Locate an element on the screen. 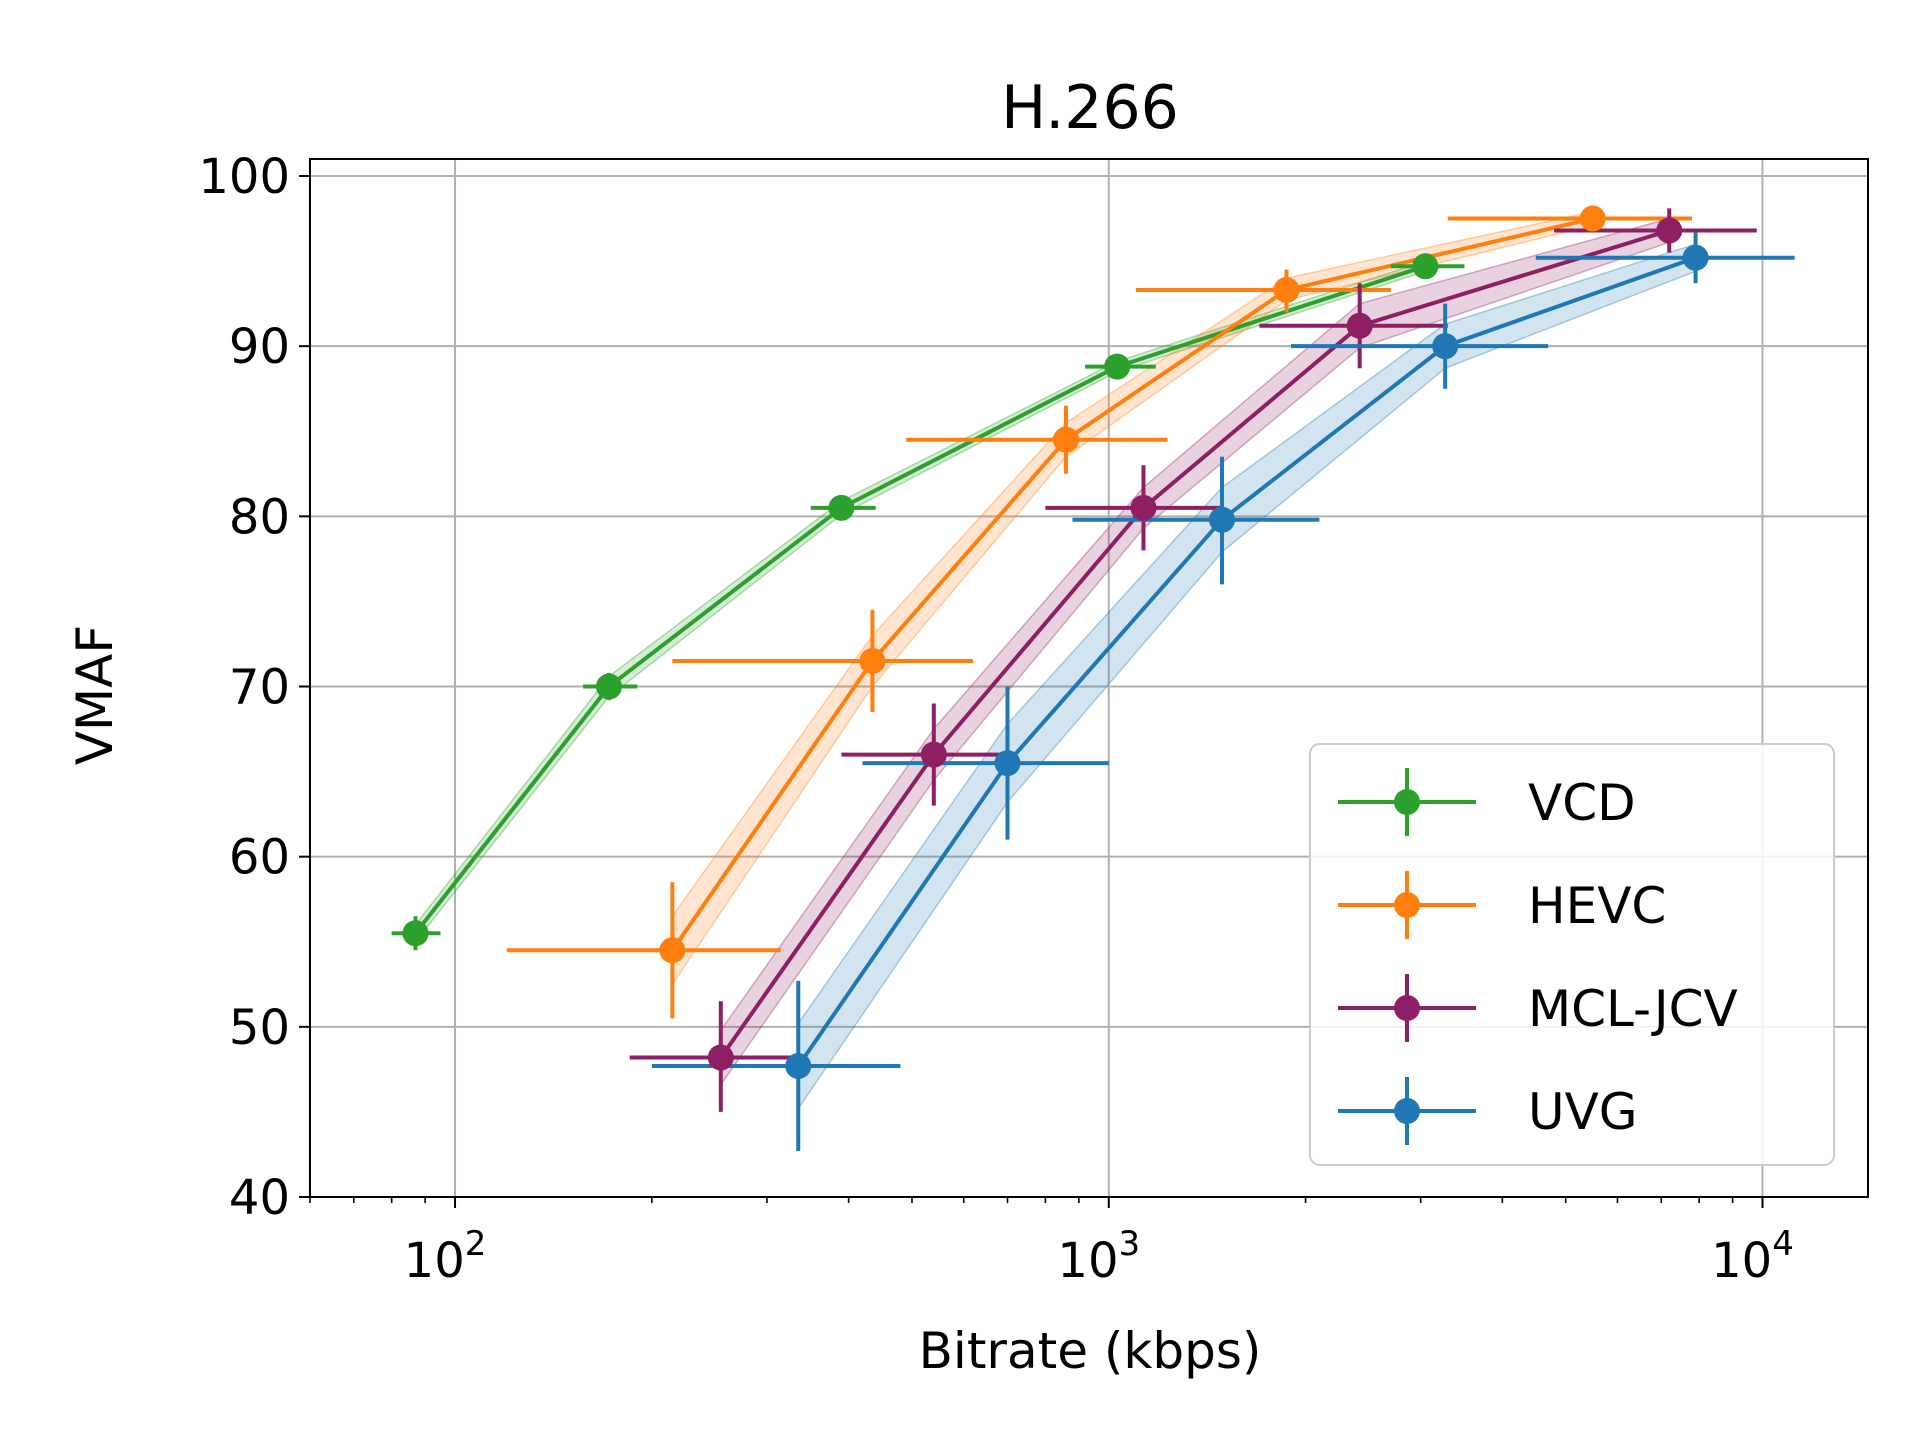 This screenshot has height=1440, width=1920. legend-marker-mcl-jcv is located at coordinates (1407, 1008).